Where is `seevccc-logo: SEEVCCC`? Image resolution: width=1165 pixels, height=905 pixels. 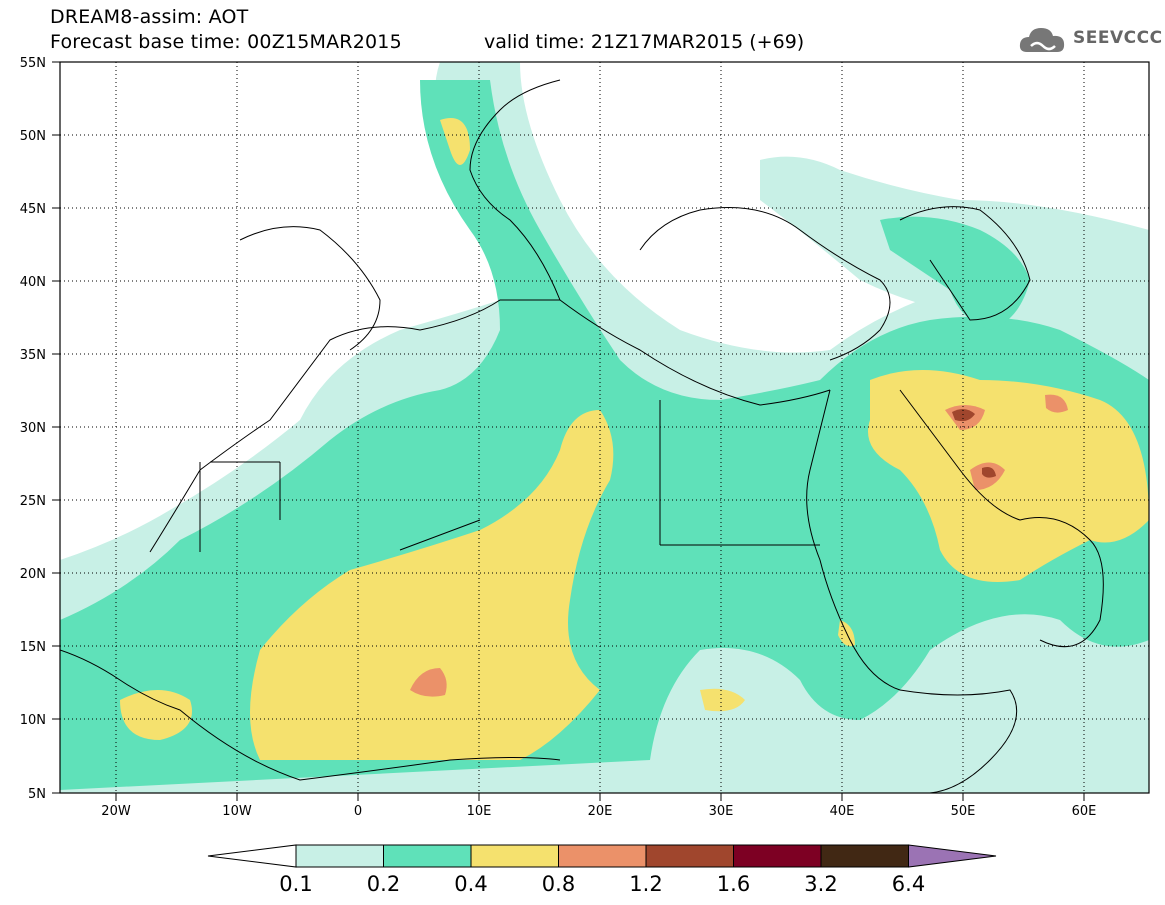
seevccc-logo: SEEVCCC is located at coordinates (1089, 40).